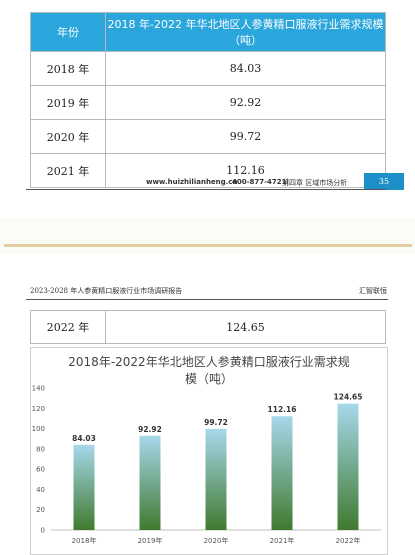 This screenshot has height=555, width=415. Describe the element at coordinates (245, 170) in the screenshot. I see `row-value: 112.16` at that location.